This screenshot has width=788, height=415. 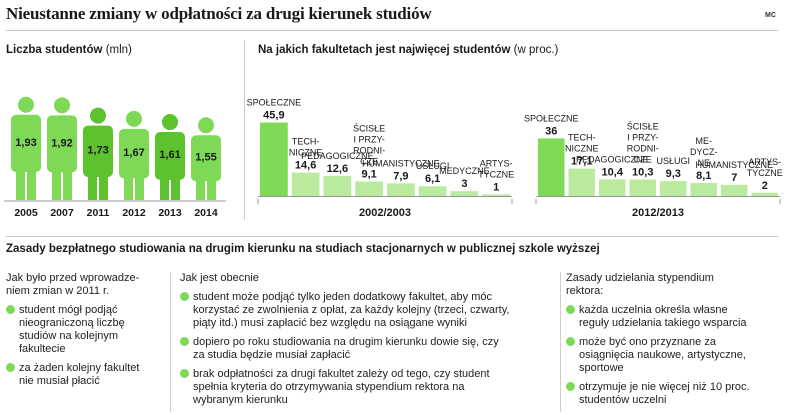 I want to click on rules-scholarship-heading-line: rektora:, so click(x=585, y=291).